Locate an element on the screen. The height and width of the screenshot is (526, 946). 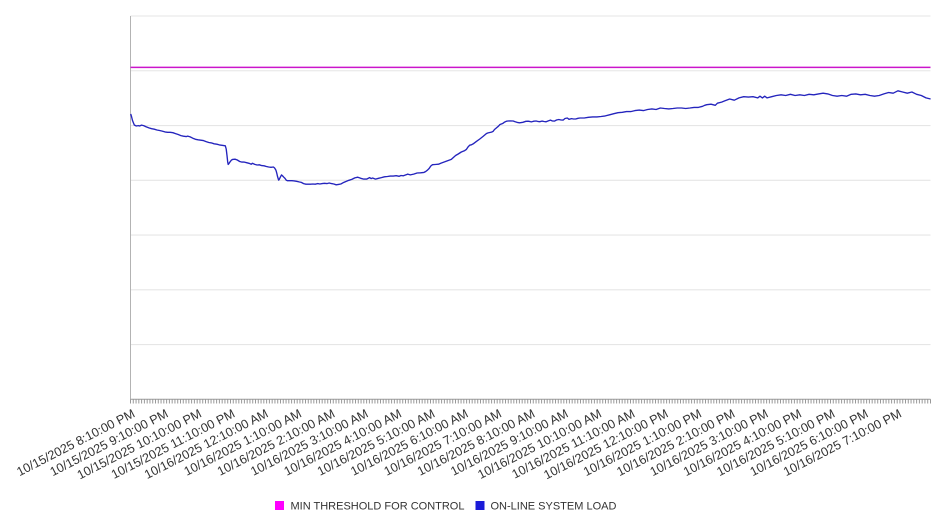
svg-text: ON-LINE SYSTEM LOAD is located at coordinates (554, 507).